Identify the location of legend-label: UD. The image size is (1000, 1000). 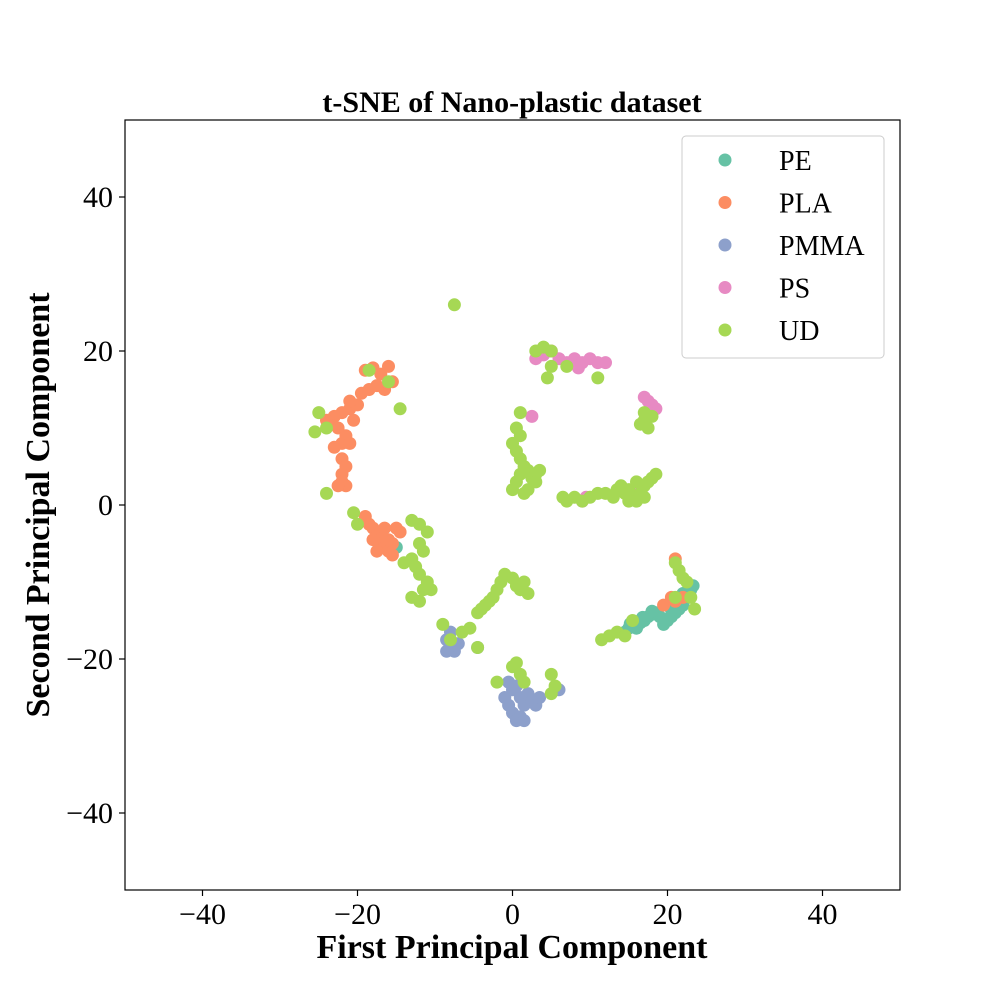
(799, 331).